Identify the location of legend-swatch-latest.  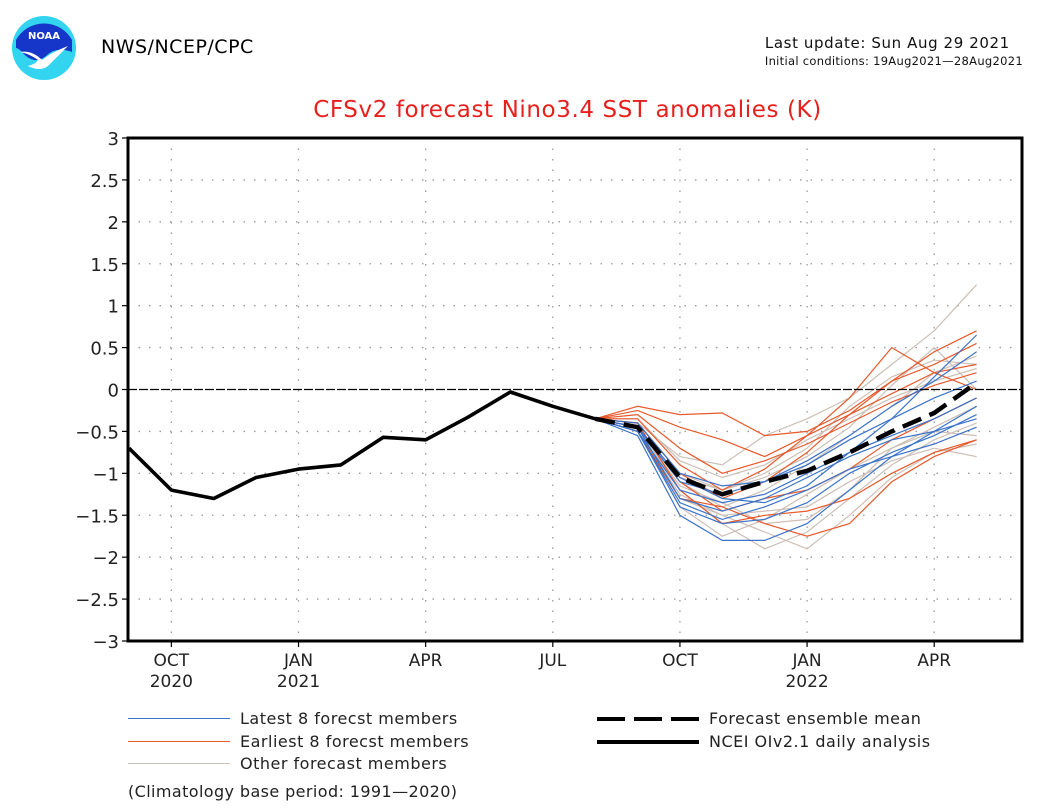
(179, 718).